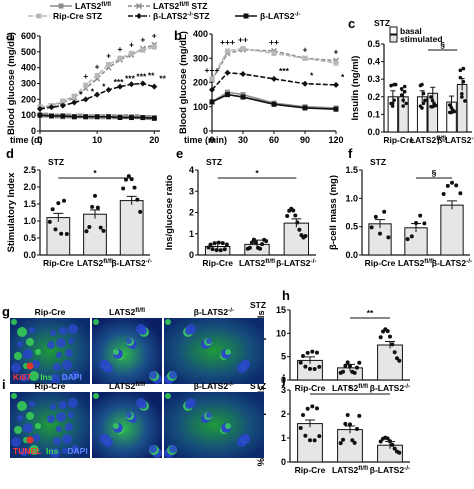 The width and height of the screenshot is (474, 489). I want to click on stain-label: TUNEL, so click(27, 451).